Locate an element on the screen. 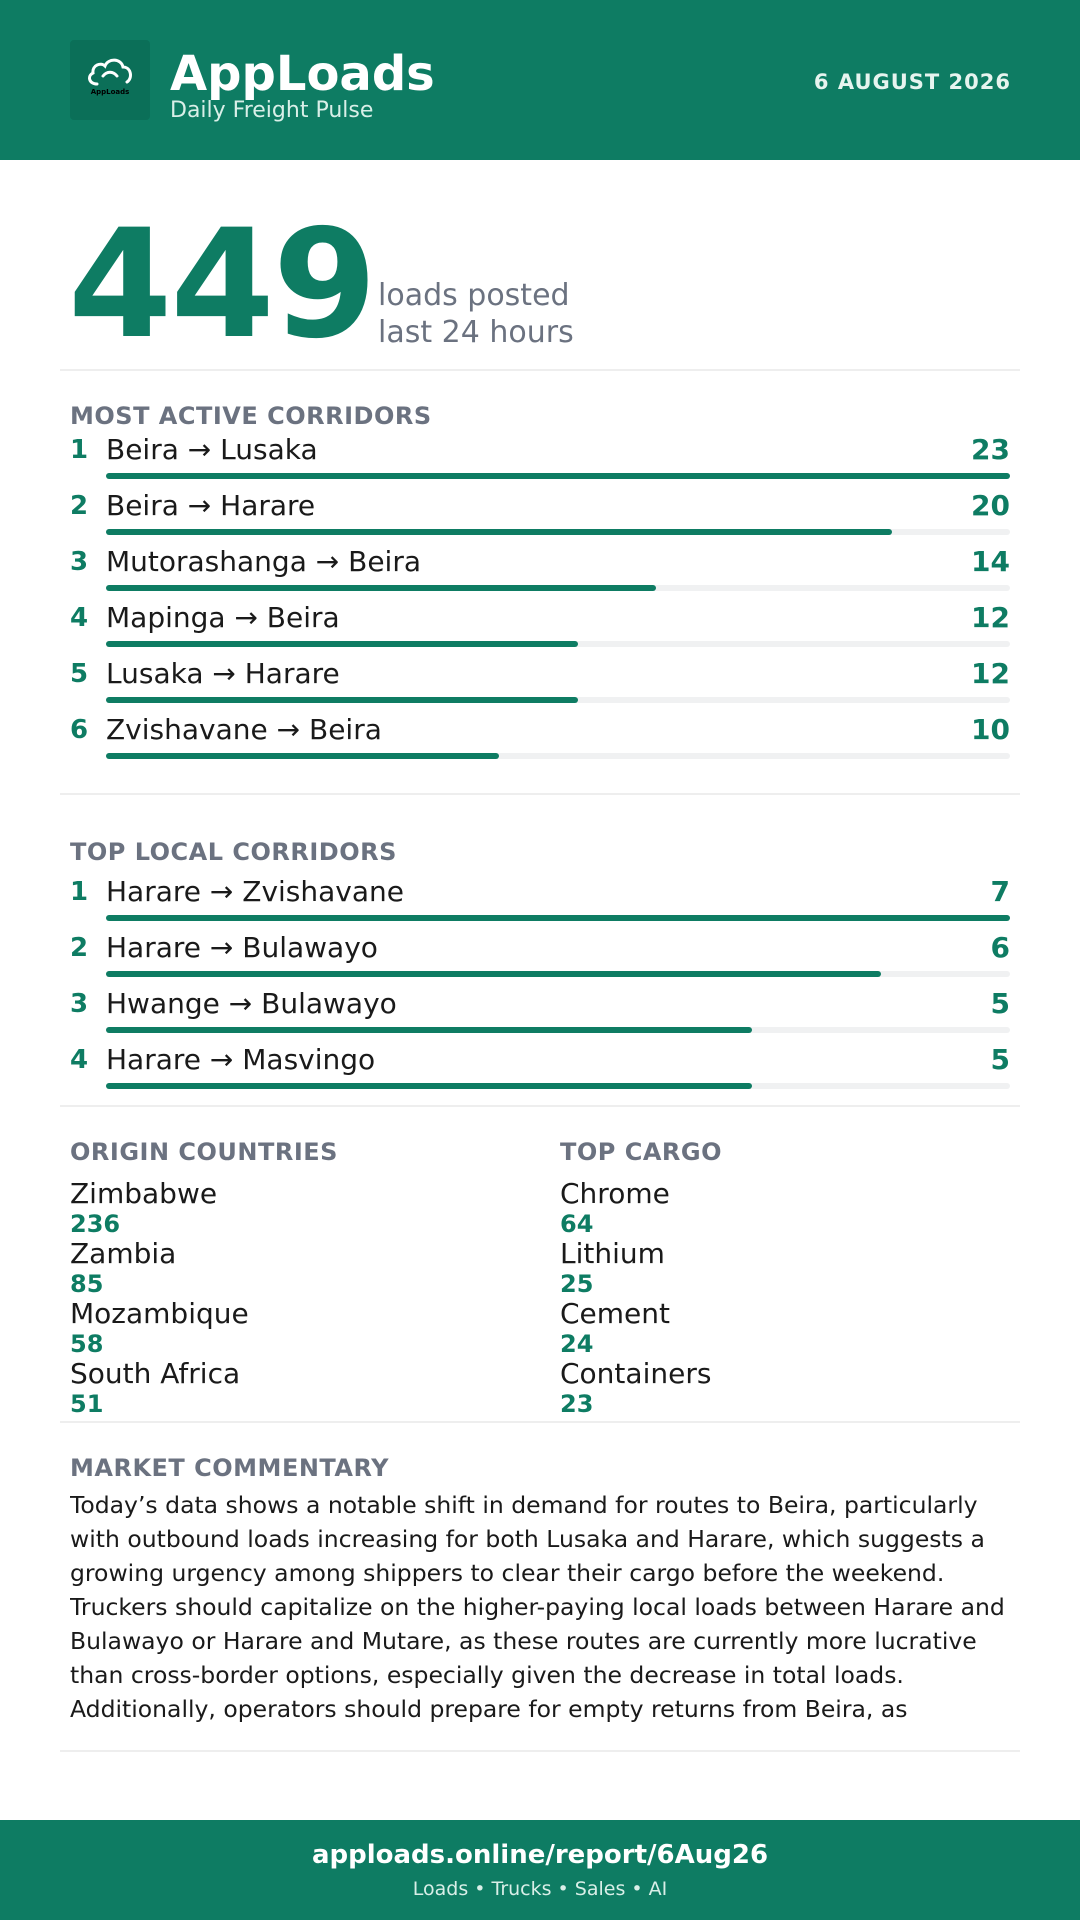 This screenshot has height=1920, width=1080. corridor-row: 4 Harare → Masvingo 5 is located at coordinates (540, 1071).